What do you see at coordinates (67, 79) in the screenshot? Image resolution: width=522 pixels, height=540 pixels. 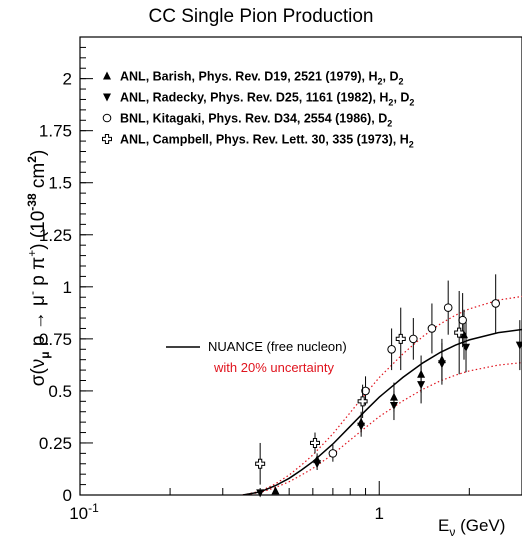 I see `y-tick-label: 2` at bounding box center [67, 79].